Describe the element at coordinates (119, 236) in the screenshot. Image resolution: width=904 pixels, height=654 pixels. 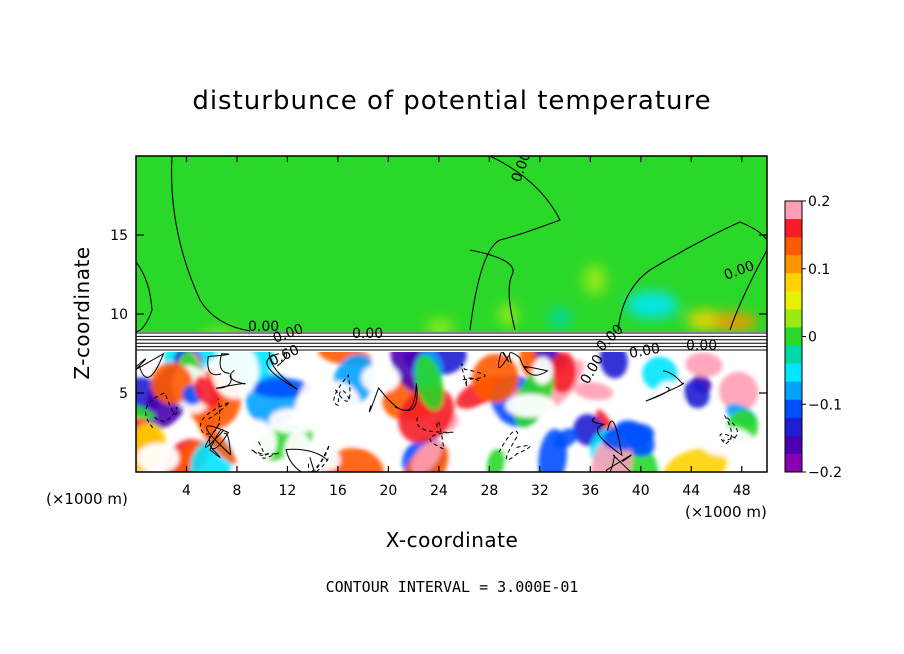
I see `y-tick-label: 15` at that location.